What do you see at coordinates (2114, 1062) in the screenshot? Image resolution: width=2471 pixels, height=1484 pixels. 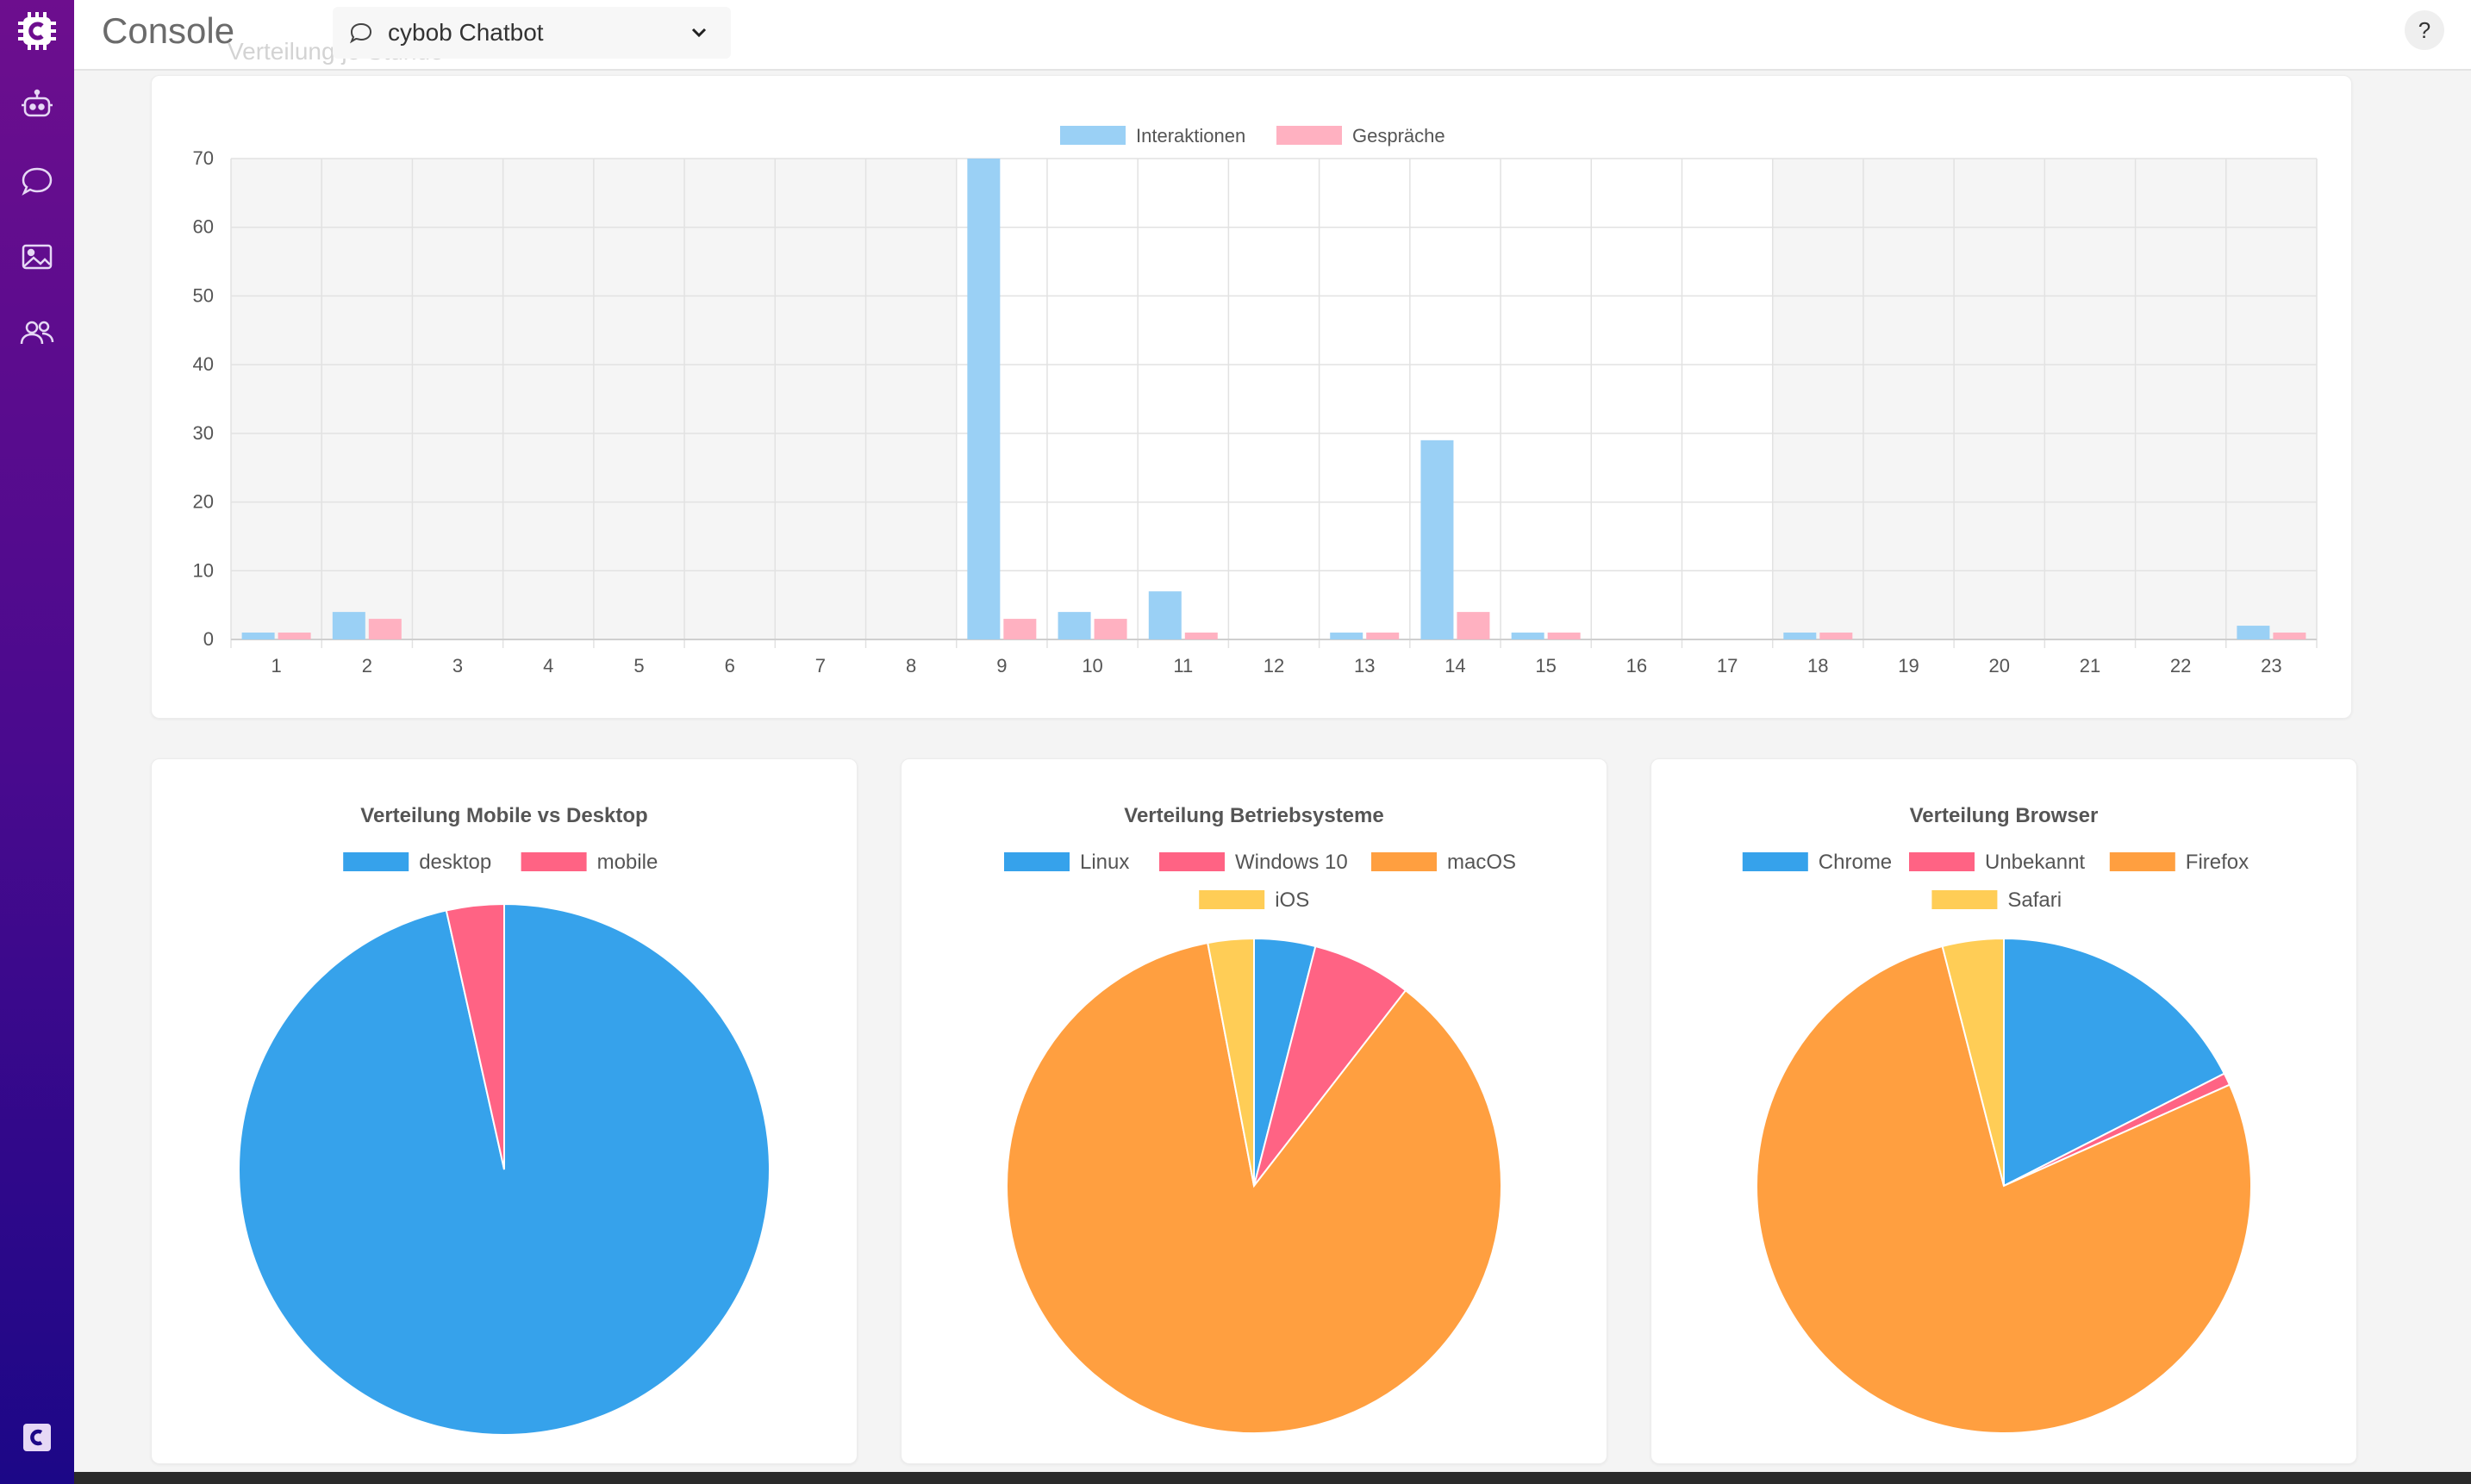 I see `pie-slice-chrome` at bounding box center [2114, 1062].